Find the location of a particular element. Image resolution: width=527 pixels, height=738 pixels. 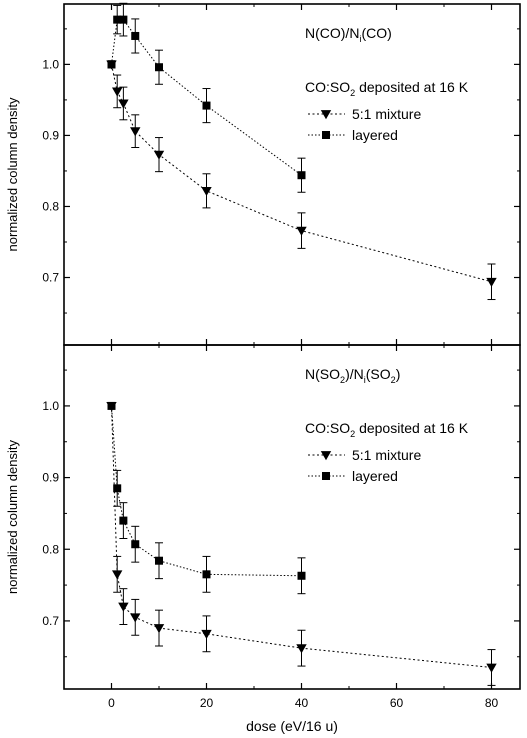

x-tick-label: 40 is located at coordinates (302, 703).